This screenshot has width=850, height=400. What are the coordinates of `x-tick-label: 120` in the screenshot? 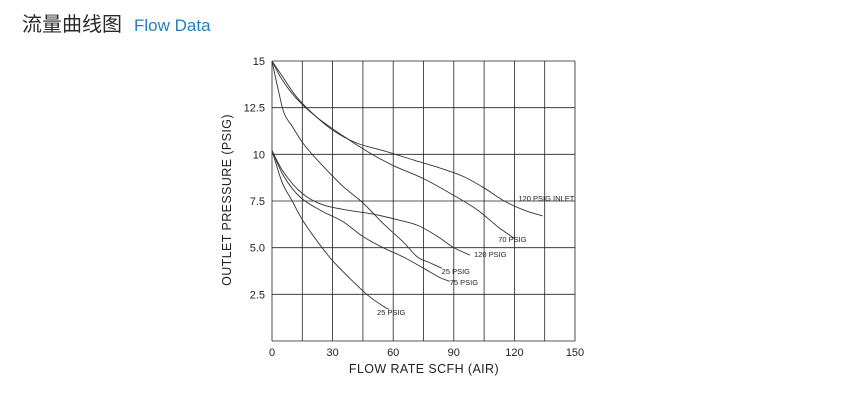 It's located at (514, 353).